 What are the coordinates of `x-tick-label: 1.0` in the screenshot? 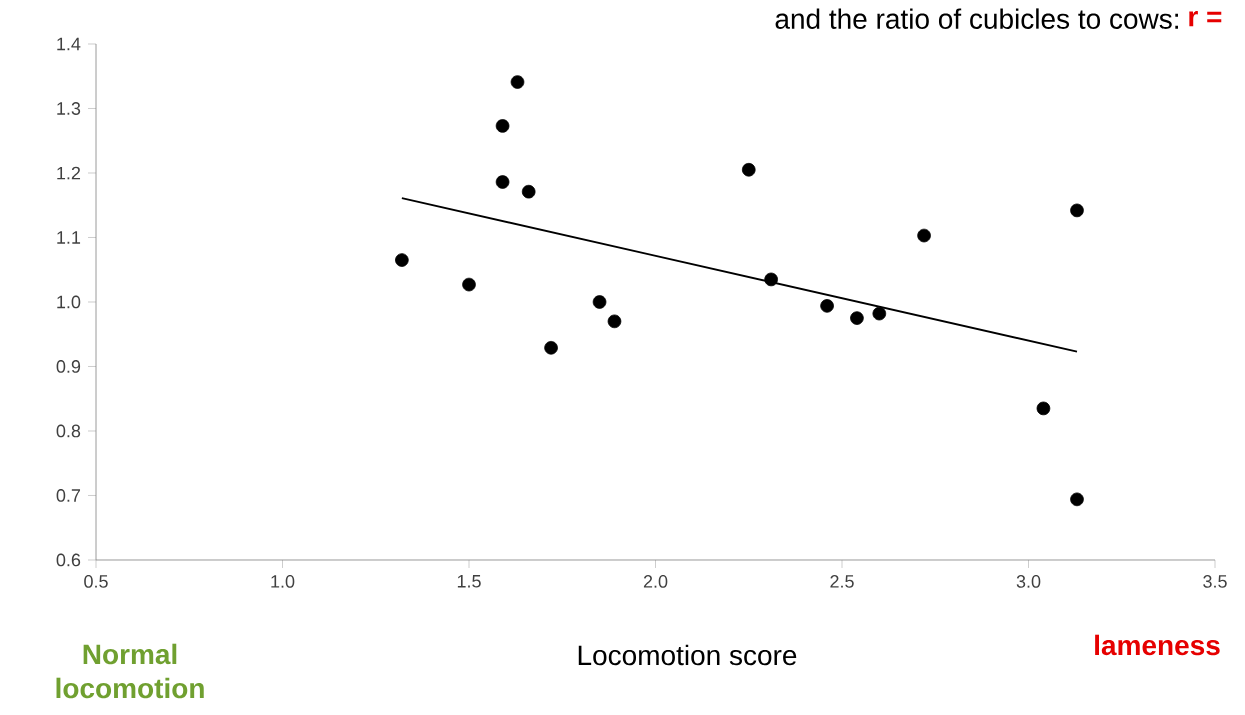 It's located at (283, 581).